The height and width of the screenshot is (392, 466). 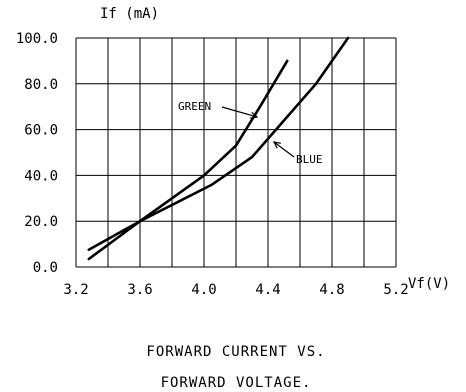 I want to click on series-label-green: GREEN, so click(x=194, y=106).